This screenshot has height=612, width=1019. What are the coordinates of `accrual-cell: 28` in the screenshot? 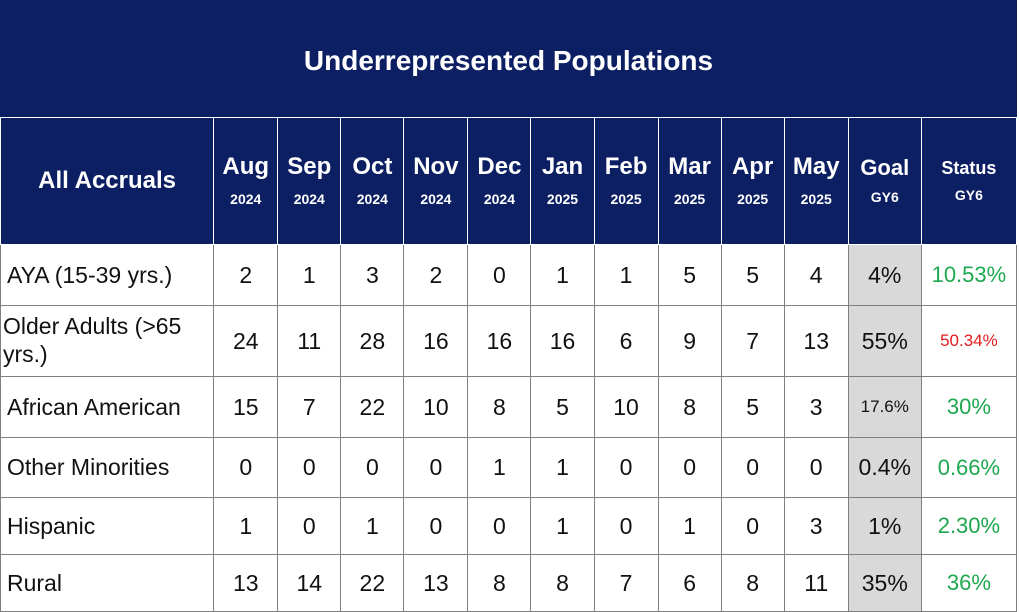 It's located at (372, 341).